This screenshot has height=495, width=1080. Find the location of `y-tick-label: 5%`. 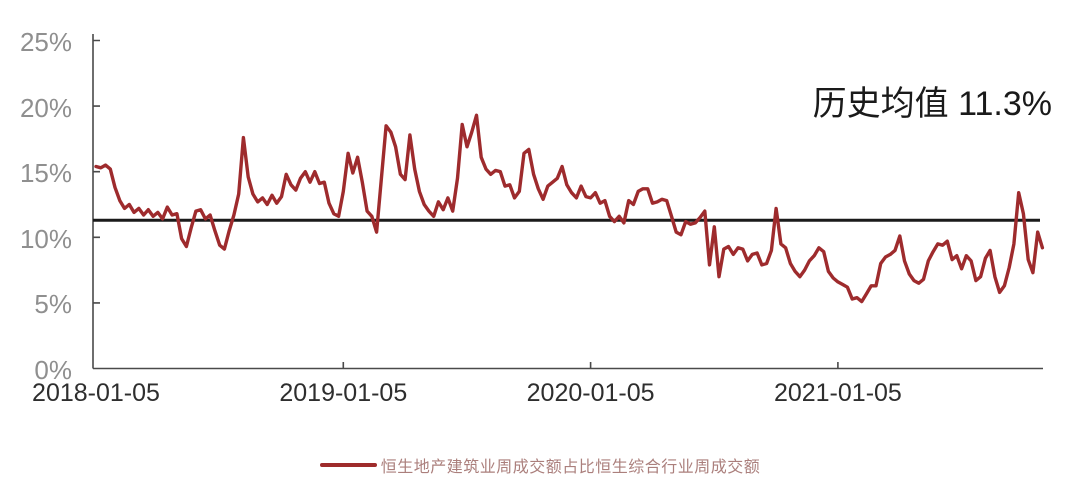

y-tick-label: 5% is located at coordinates (53, 304).